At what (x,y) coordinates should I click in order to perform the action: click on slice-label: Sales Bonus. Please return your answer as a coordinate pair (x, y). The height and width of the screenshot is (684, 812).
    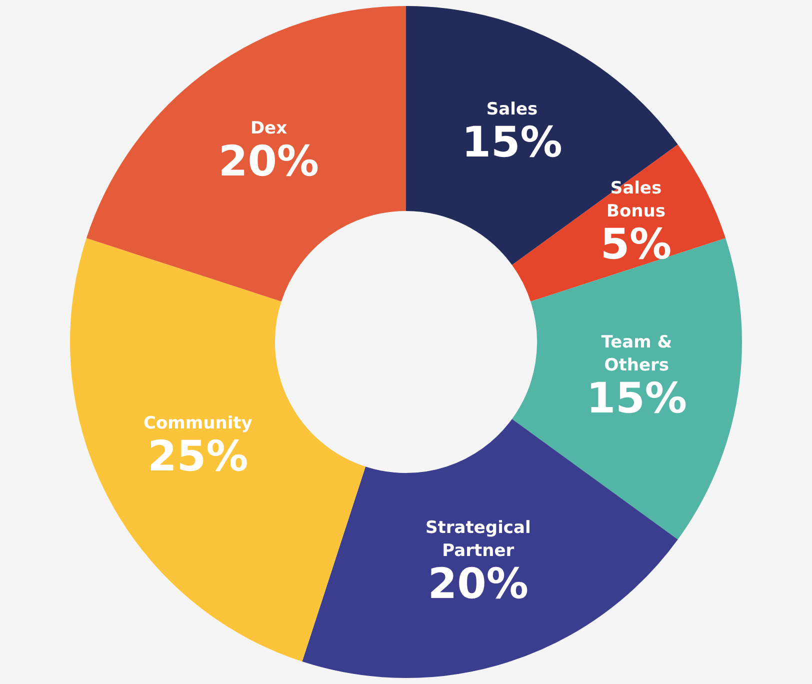
    Looking at the image, I should click on (636, 200).